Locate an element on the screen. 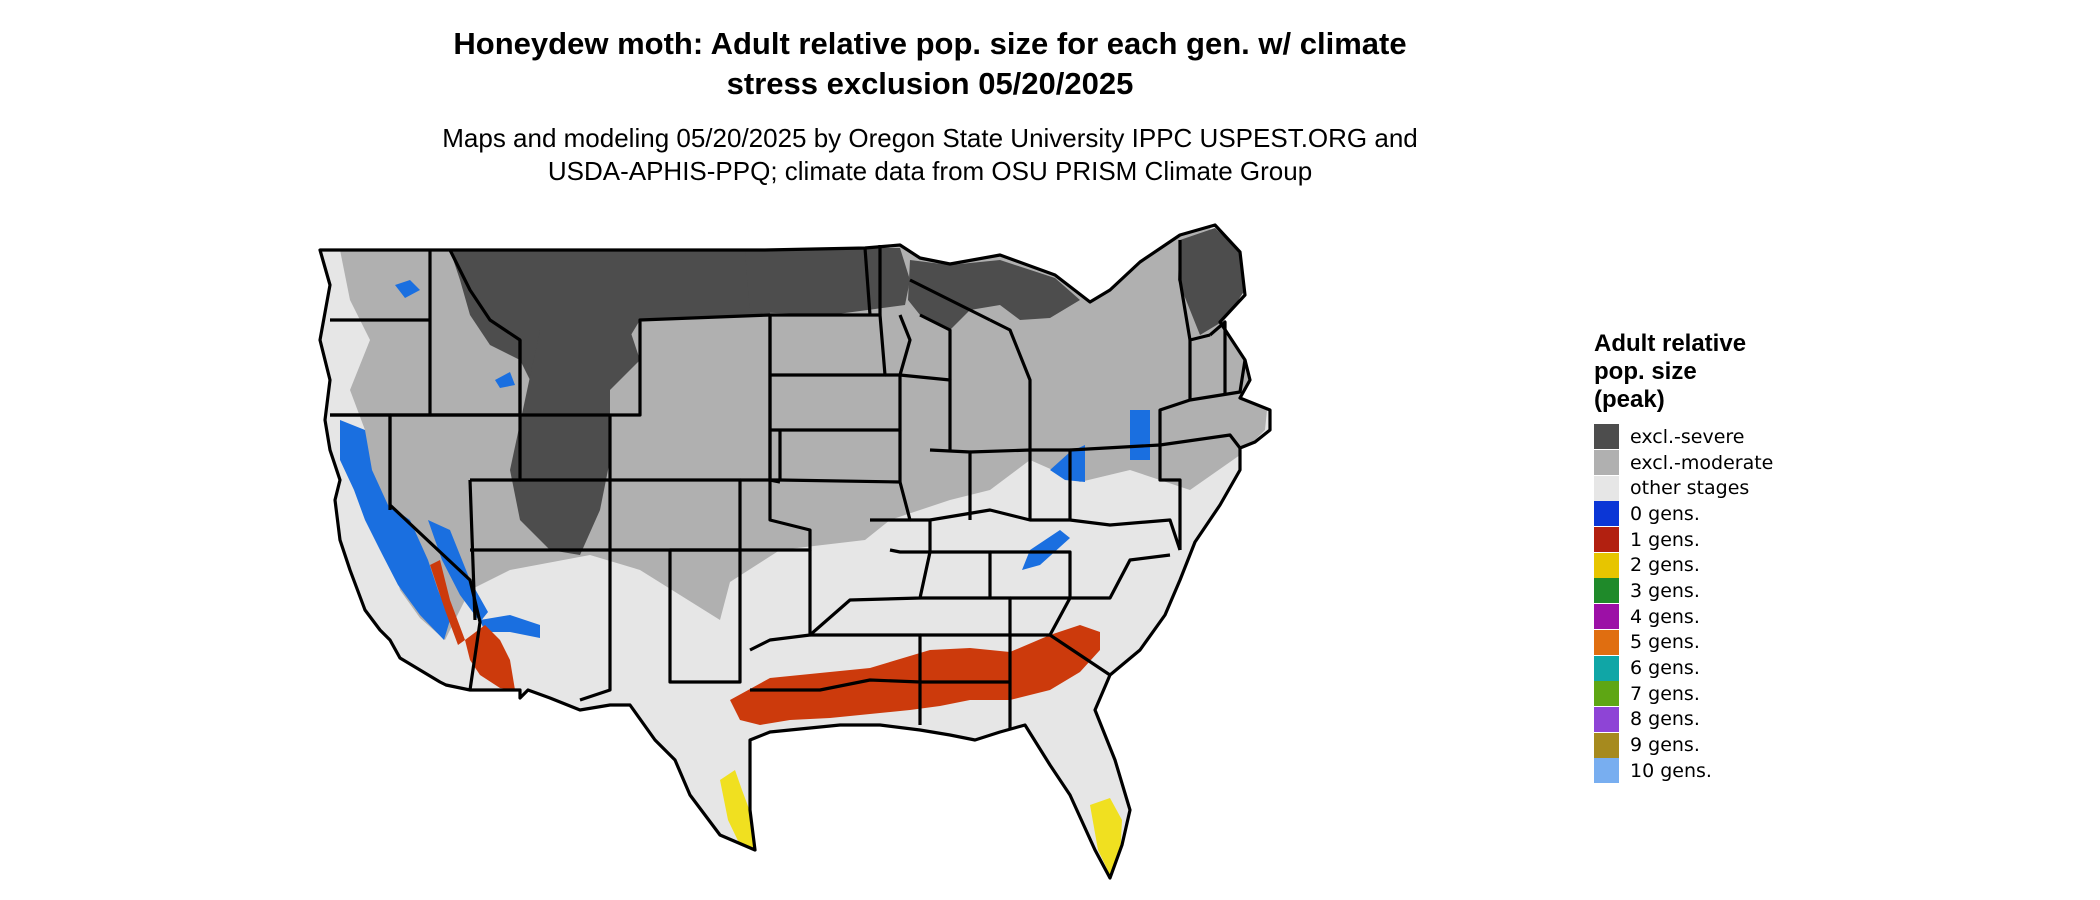 The width and height of the screenshot is (2100, 900). legend-label: excl.-severe is located at coordinates (1687, 436).